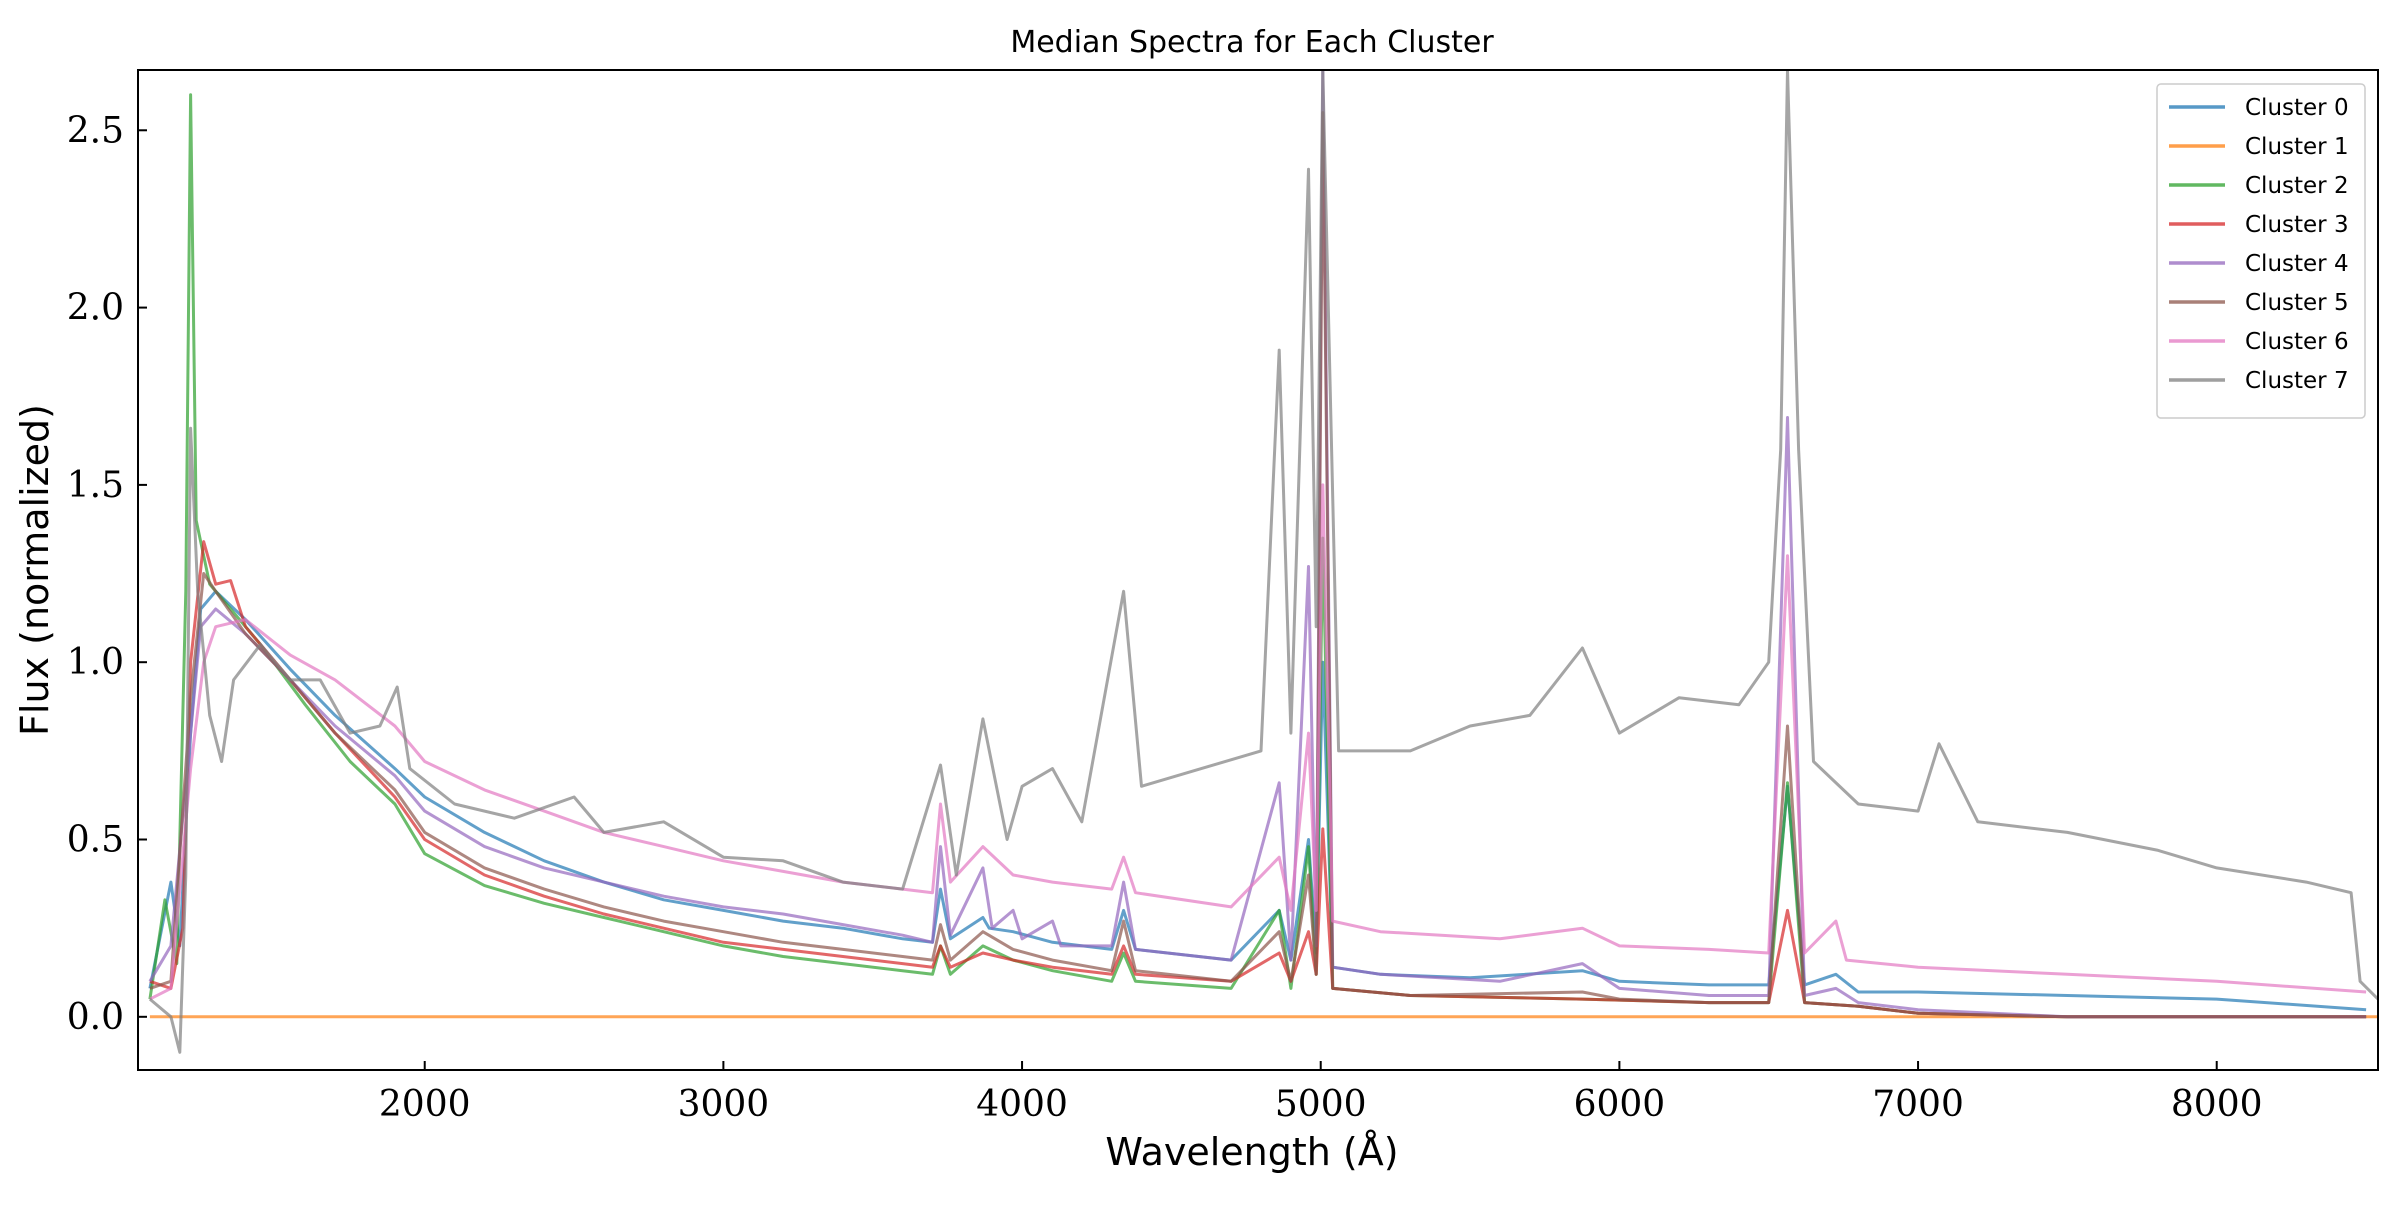  I want to click on x-tick-label: 7000, so click(1918, 1104).